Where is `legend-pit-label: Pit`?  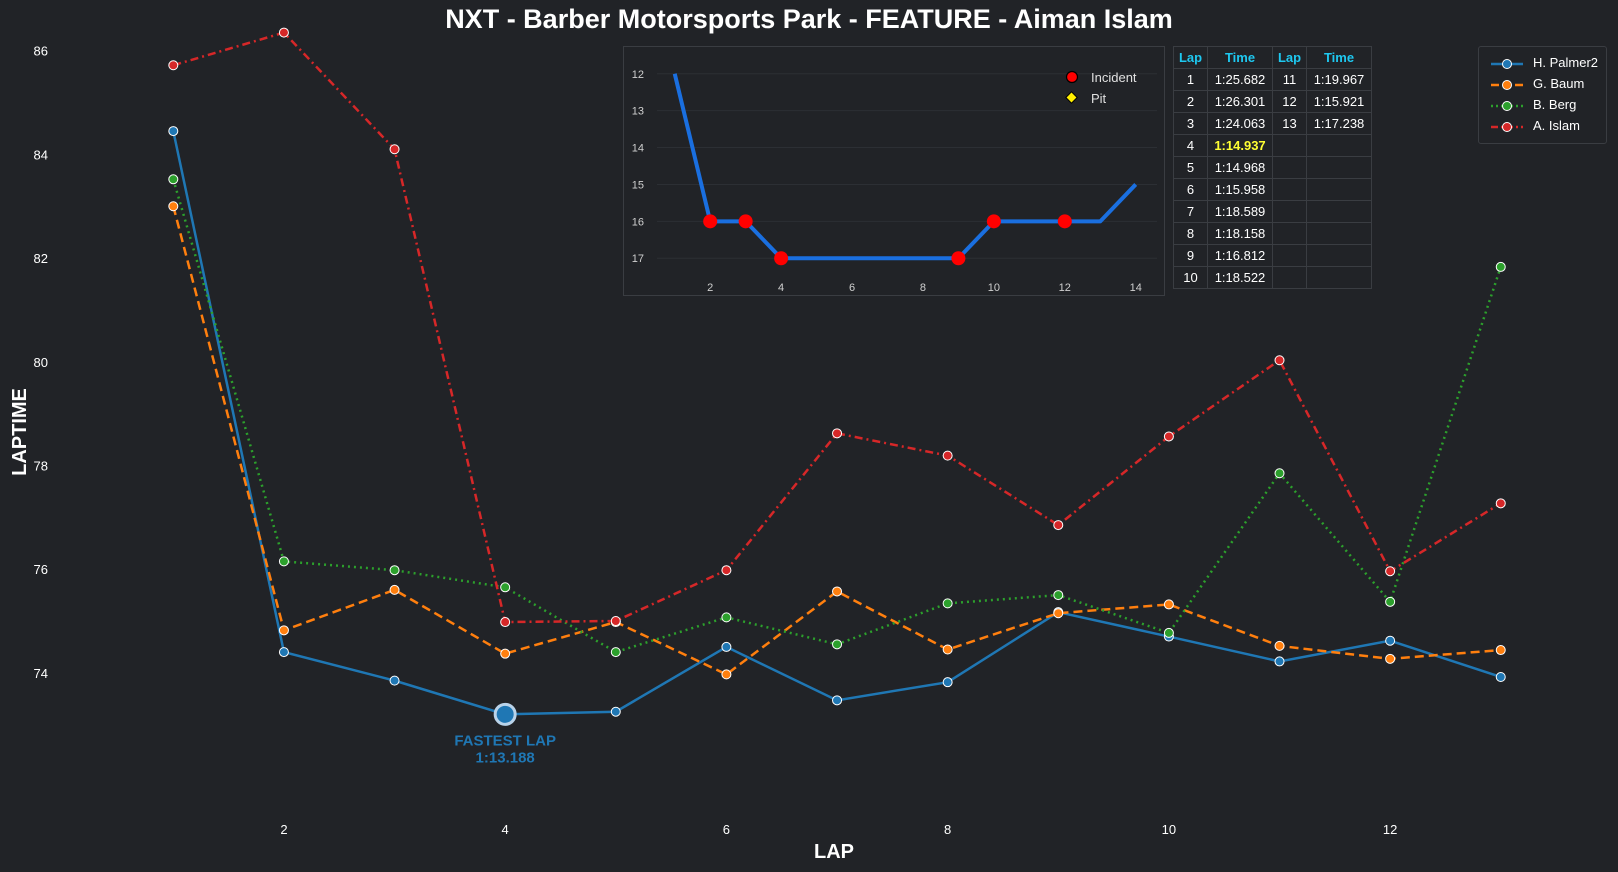 legend-pit-label: Pit is located at coordinates (1099, 98).